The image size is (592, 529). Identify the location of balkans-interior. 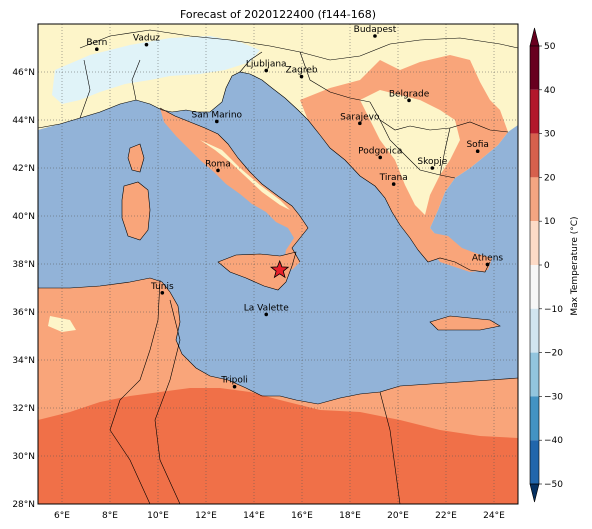
(410, 152).